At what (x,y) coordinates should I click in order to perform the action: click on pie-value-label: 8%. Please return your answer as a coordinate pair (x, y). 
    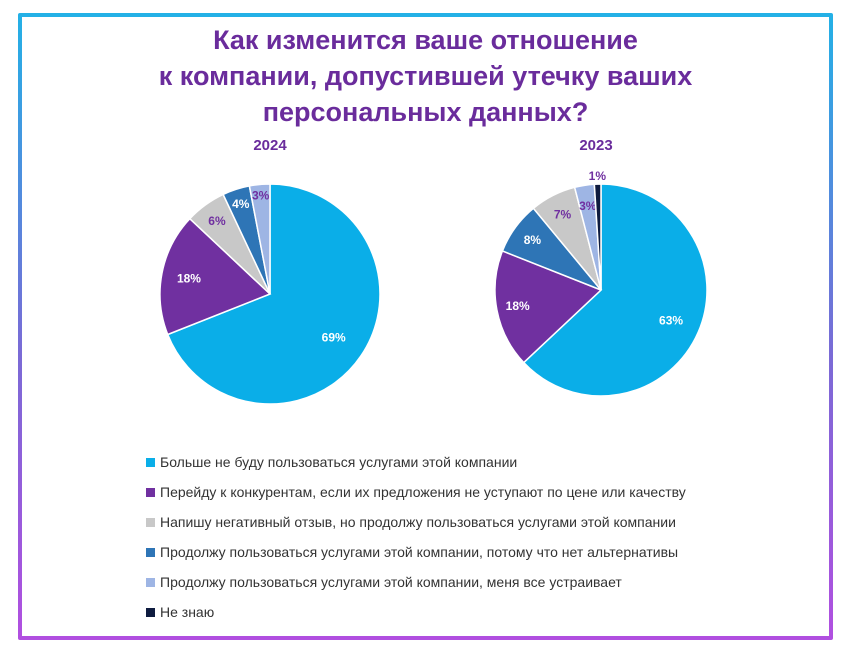
    Looking at the image, I should click on (533, 240).